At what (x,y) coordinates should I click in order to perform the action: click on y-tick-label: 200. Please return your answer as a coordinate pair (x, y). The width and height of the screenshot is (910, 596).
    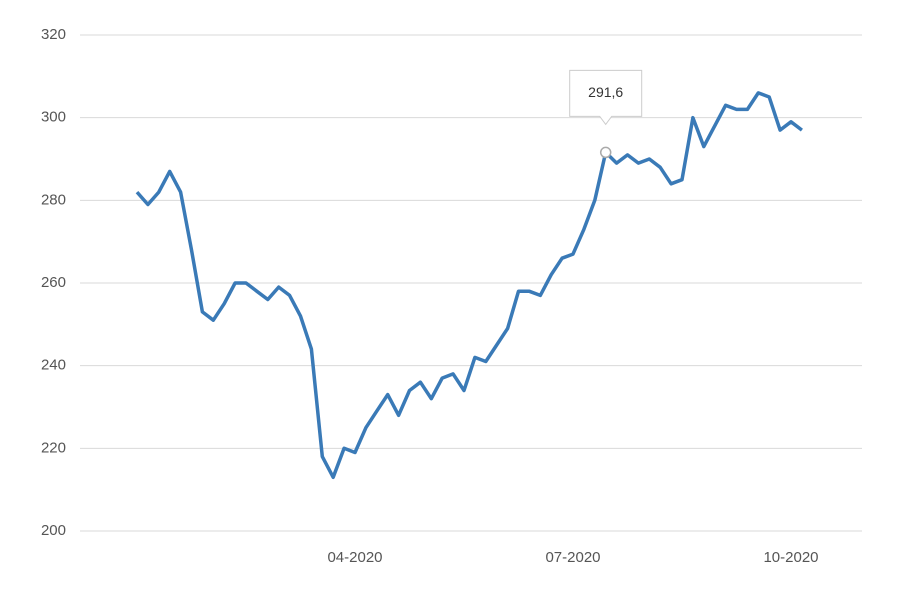
    Looking at the image, I should click on (53, 530).